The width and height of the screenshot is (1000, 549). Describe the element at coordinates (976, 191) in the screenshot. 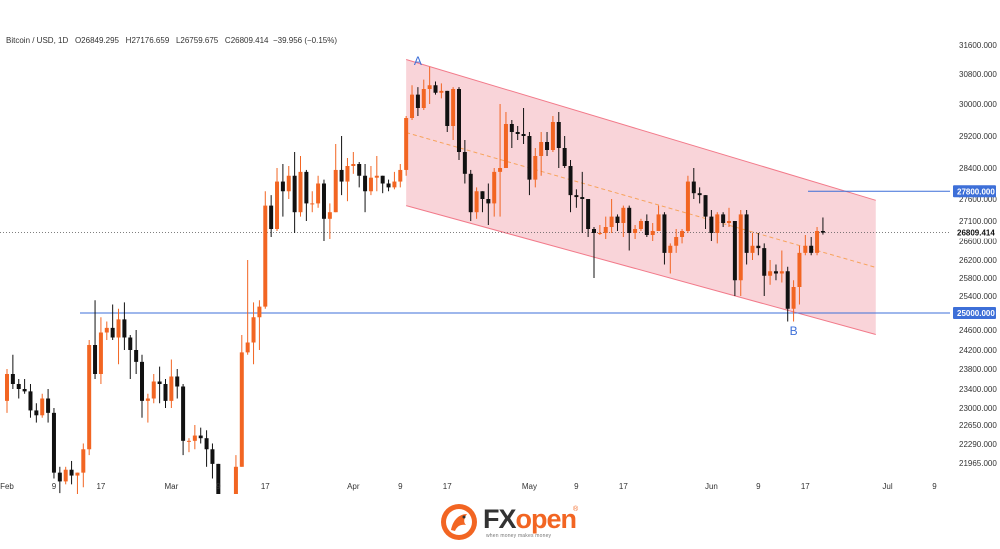

I see `level-badge-27800: 27800.000` at that location.